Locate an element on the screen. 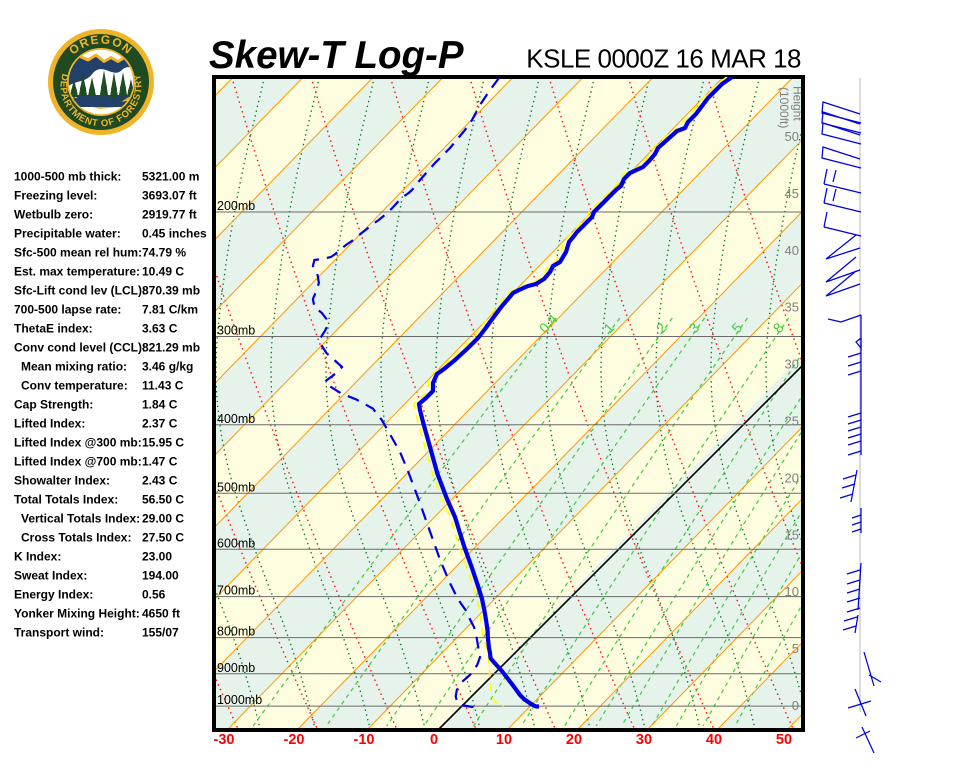 The width and height of the screenshot is (960, 773). svg-text: 1000-500 mb thick: is located at coordinates (67, 177).